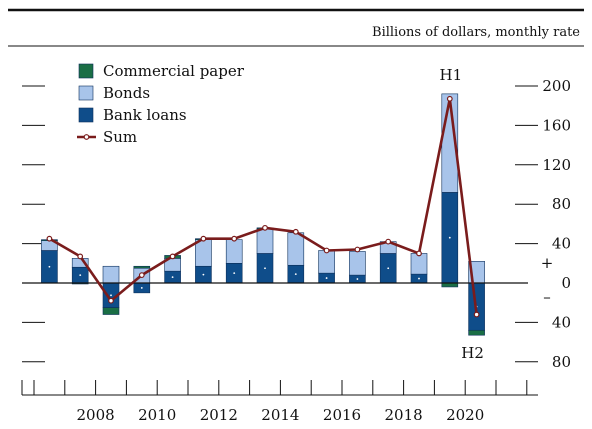 Image resolution: width=592 pixels, height=429 pixels. I want to click on y-axis-right-ticks, so click(526, 224).